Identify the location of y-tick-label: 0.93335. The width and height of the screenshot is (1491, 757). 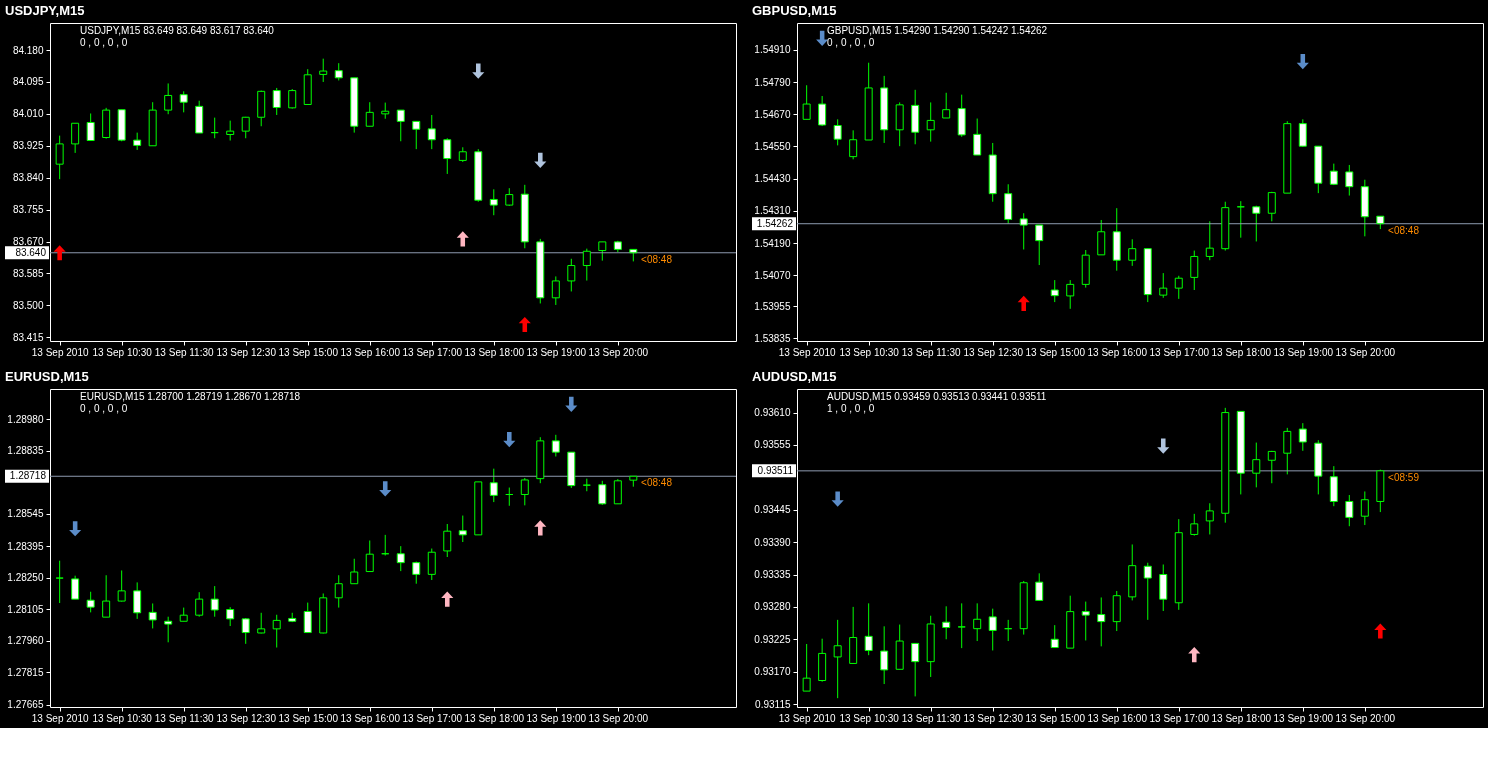
(772, 574).